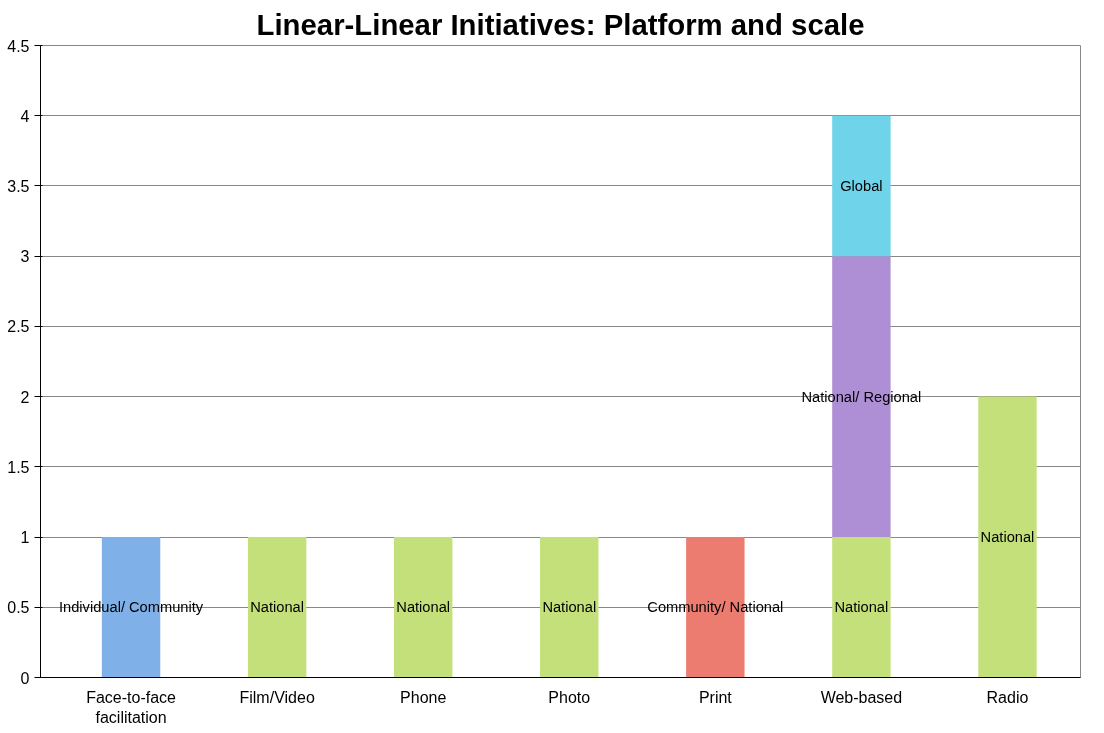  I want to click on y-tick-label: 0, so click(25, 678).